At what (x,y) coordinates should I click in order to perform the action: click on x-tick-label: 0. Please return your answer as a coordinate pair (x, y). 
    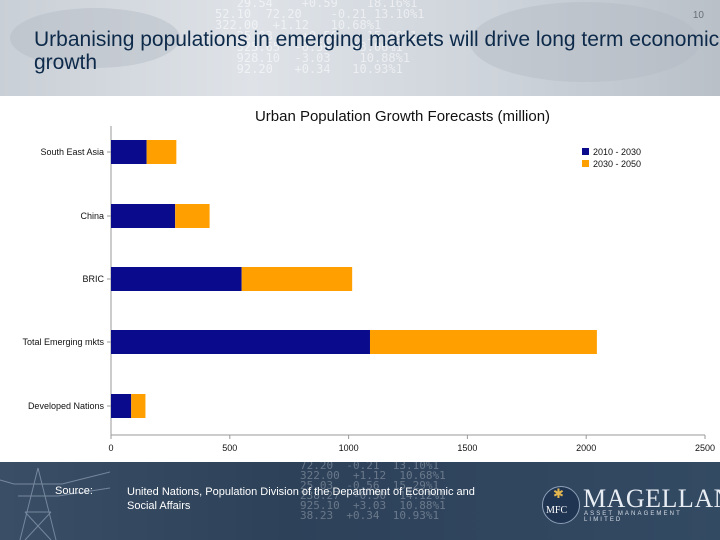
    Looking at the image, I should click on (110, 448).